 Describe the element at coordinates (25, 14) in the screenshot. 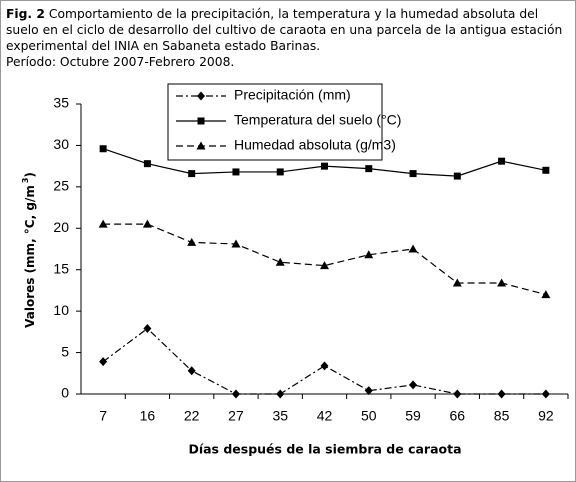

I see `caption-label: Fig. 2` at that location.